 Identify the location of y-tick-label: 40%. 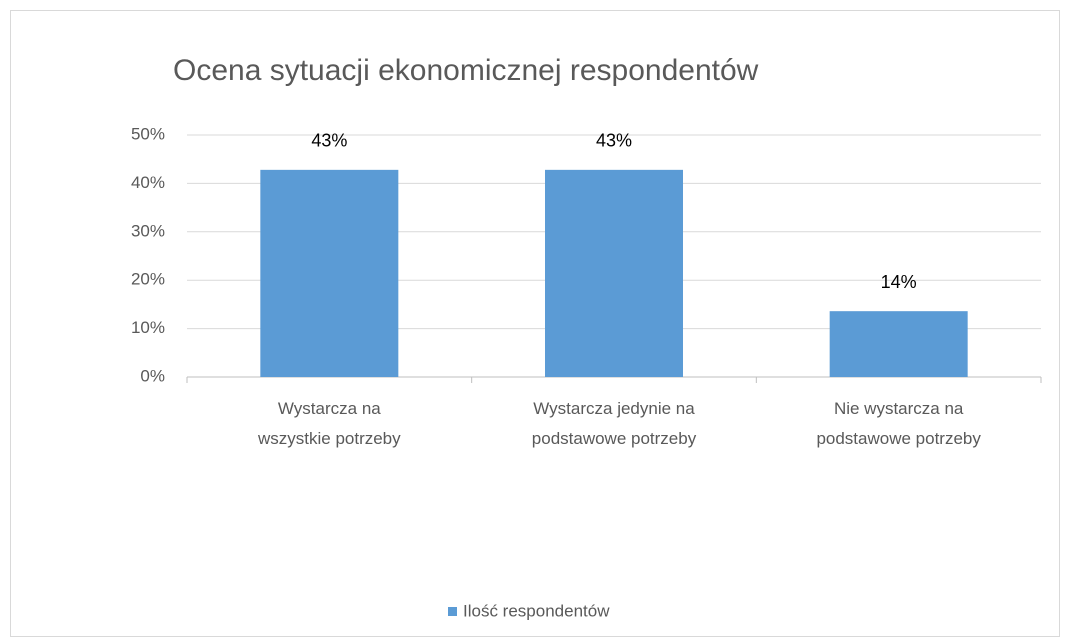
(148, 182).